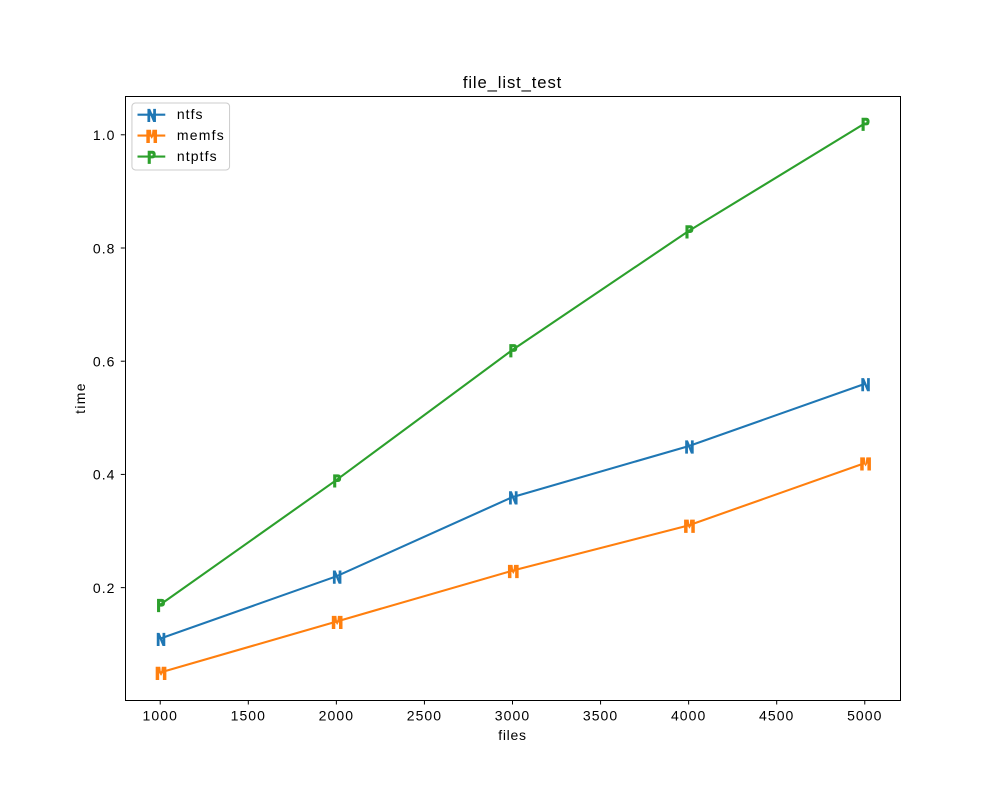  Describe the element at coordinates (248, 715) in the screenshot. I see `svg-text: 1500` at that location.